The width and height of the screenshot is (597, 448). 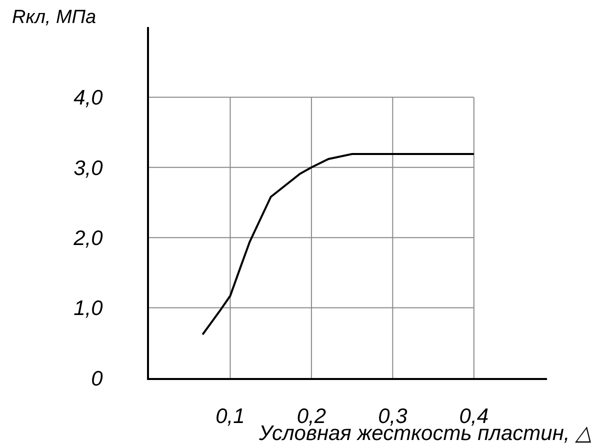 I want to click on y-tick-label: 0, so click(x=97, y=378).